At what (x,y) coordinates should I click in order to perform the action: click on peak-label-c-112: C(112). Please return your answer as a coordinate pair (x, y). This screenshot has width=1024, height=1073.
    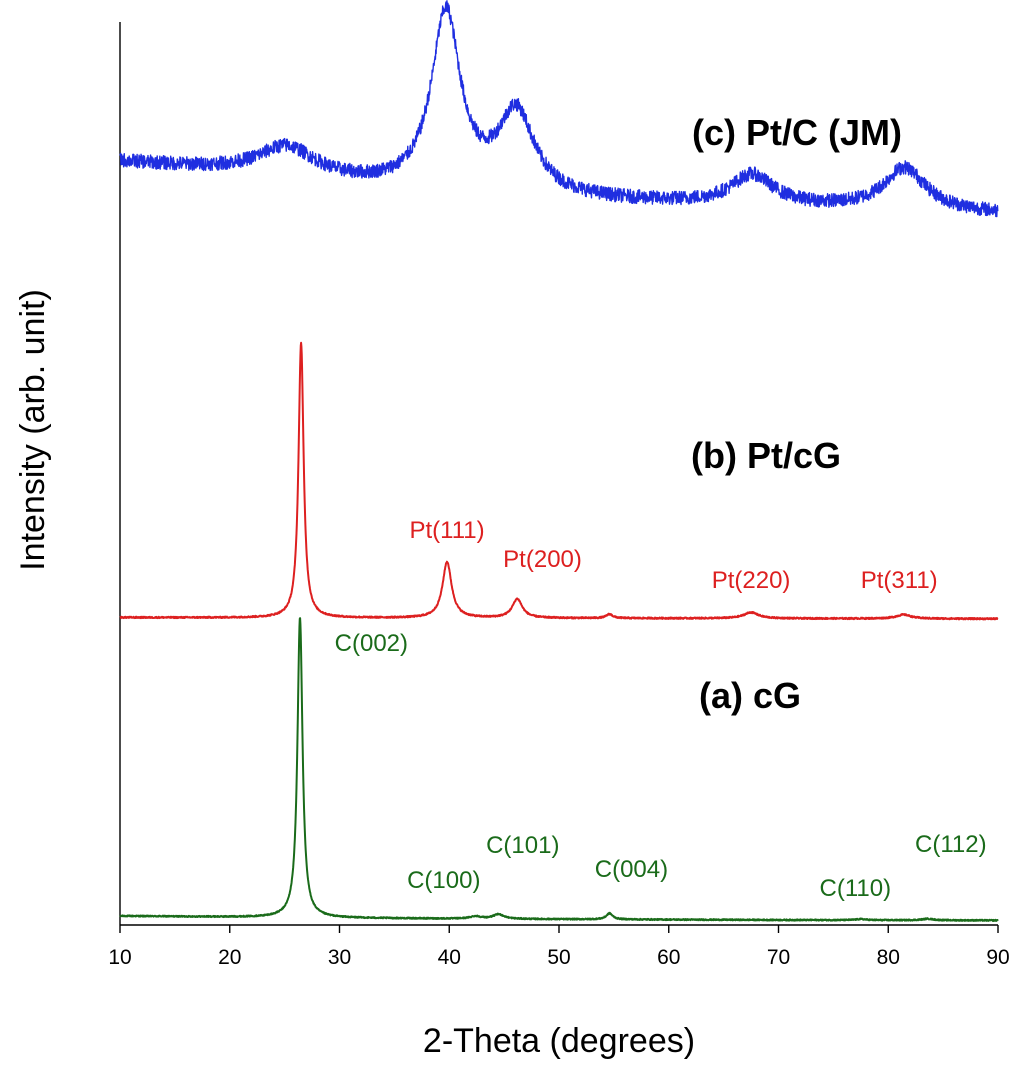
    Looking at the image, I should click on (951, 844).